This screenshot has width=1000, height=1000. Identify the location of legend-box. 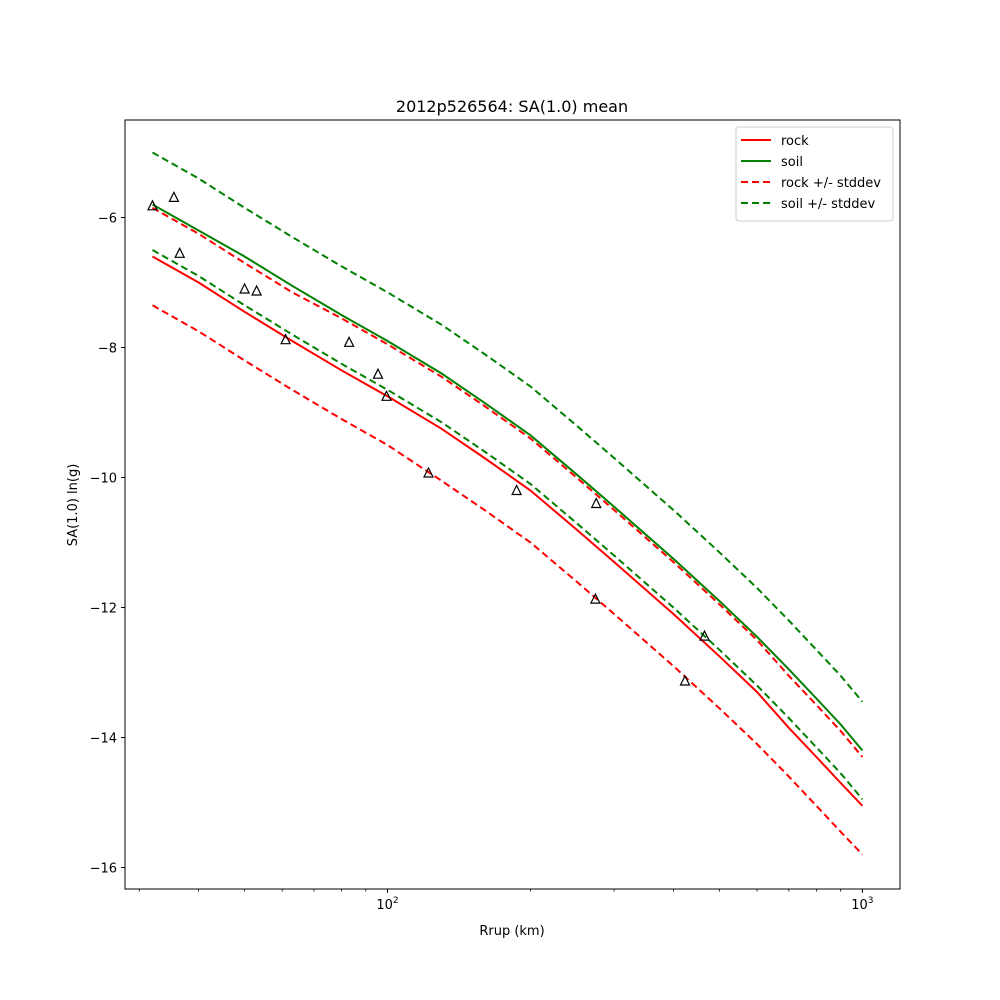
(814, 174).